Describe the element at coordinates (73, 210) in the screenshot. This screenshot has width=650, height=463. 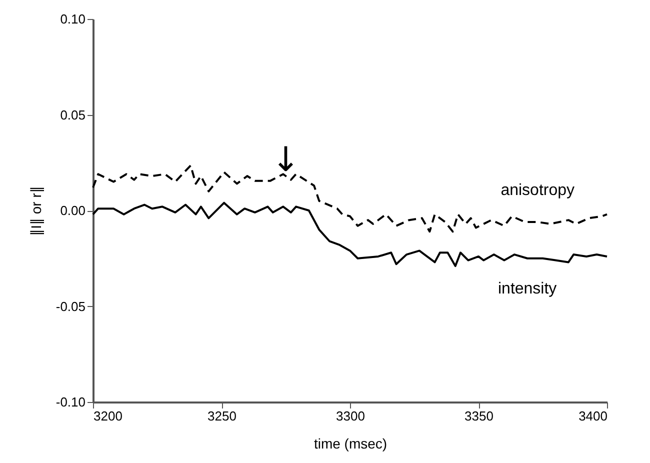
I see `y-tick-label: 0.00` at that location.